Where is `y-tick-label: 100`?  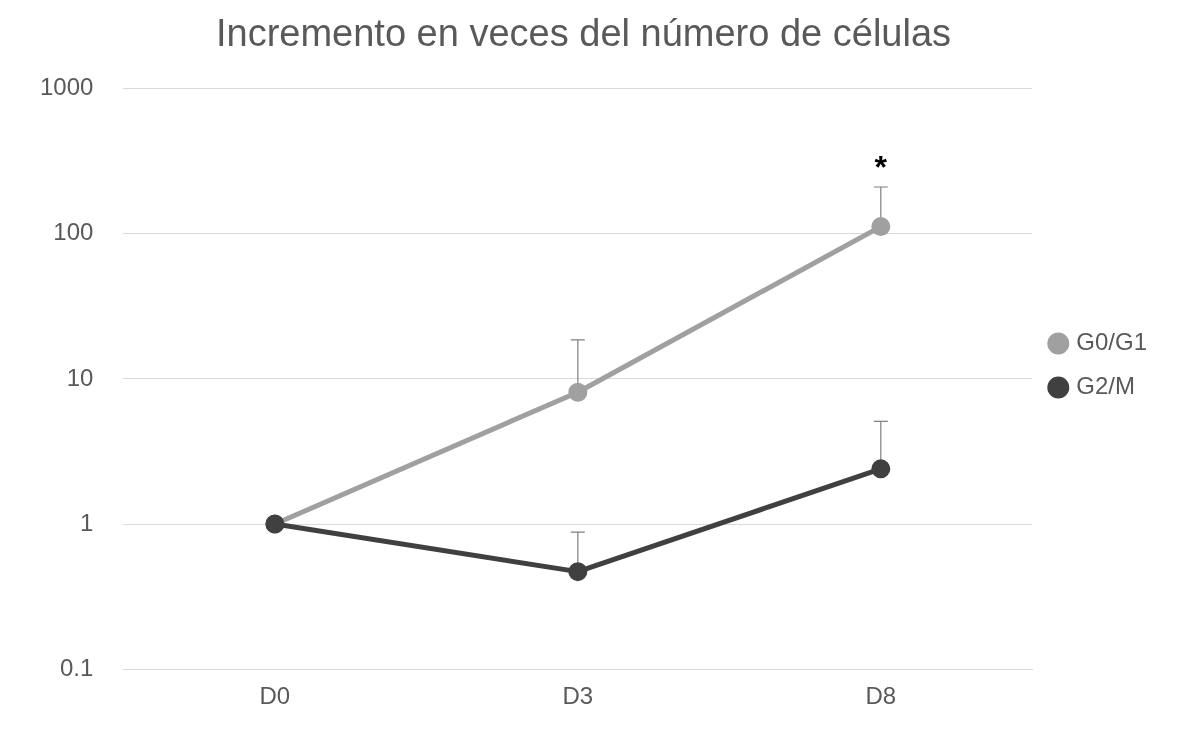
y-tick-label: 100 is located at coordinates (73, 232).